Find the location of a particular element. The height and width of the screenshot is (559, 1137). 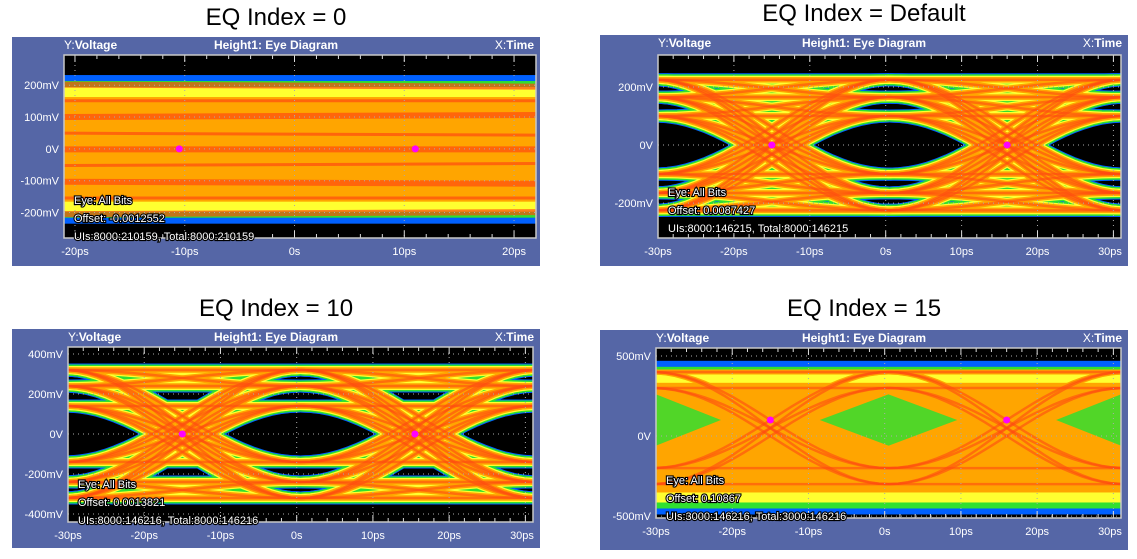

y-tick-label: -400mV is located at coordinates (43, 515).